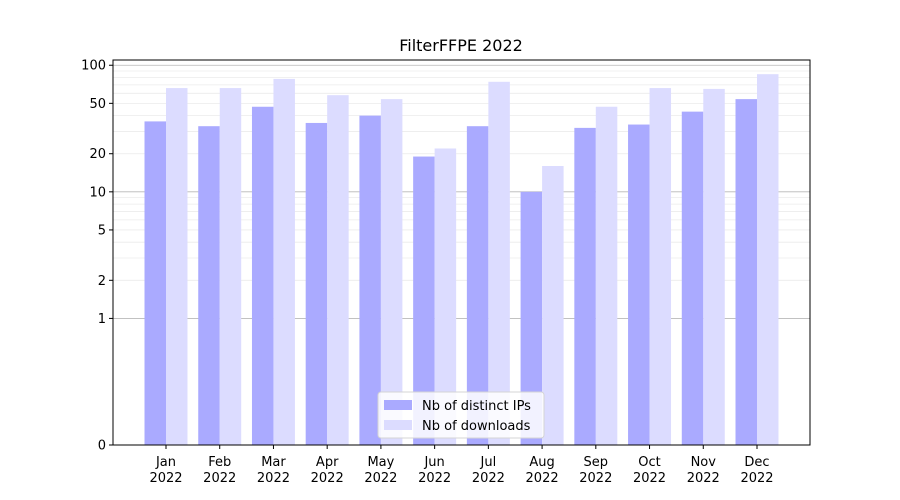 This screenshot has width=900, height=500. I want to click on x-tick-label-month: Sep, so click(596, 462).